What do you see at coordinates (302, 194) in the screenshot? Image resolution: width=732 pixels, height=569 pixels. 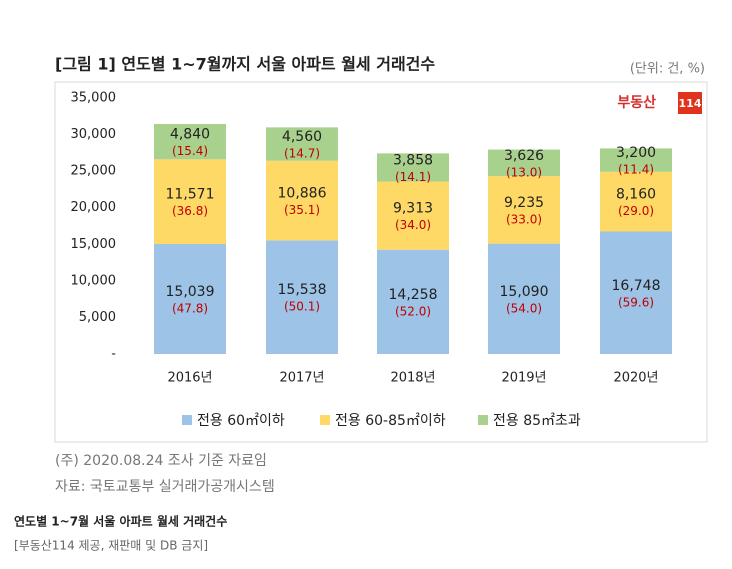 I see `value-label: 10,886` at bounding box center [302, 194].